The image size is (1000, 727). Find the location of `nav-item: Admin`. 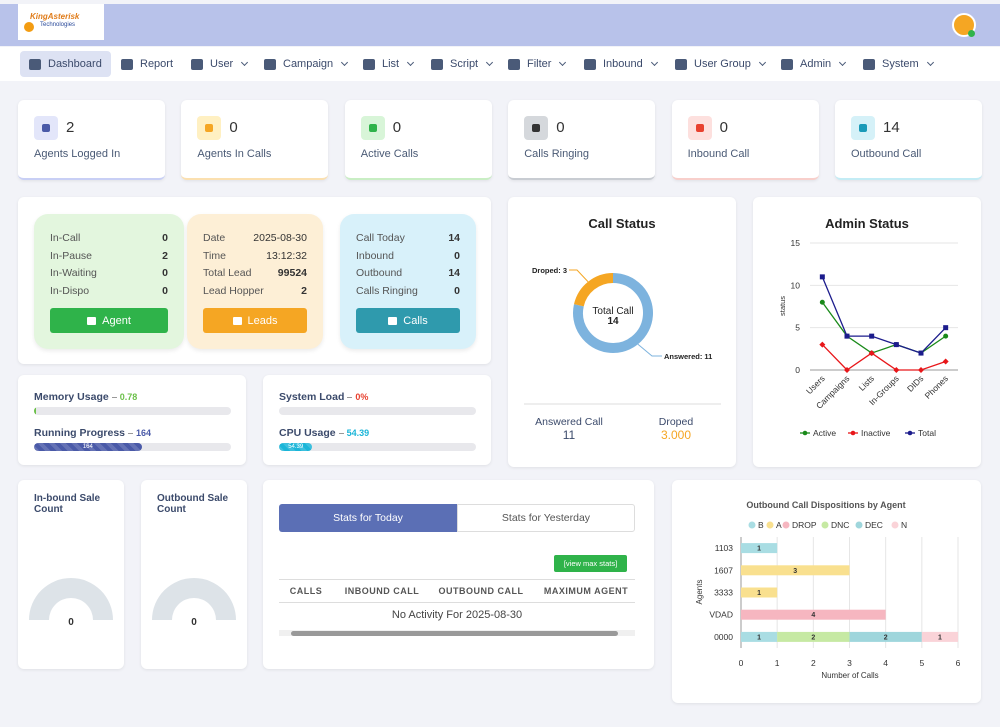

nav-item: Admin is located at coordinates (813, 64).